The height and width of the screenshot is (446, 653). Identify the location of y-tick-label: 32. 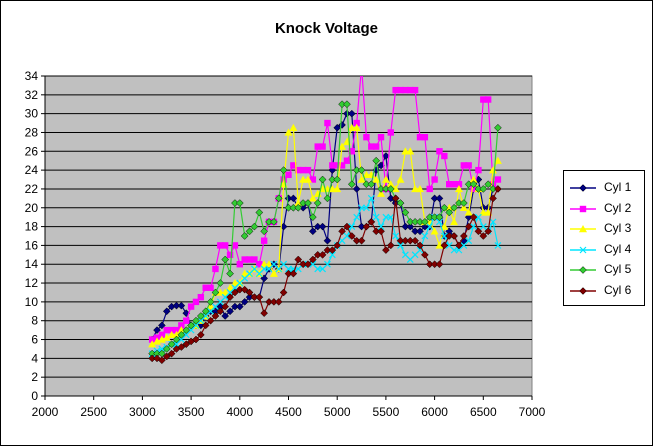
(32, 95).